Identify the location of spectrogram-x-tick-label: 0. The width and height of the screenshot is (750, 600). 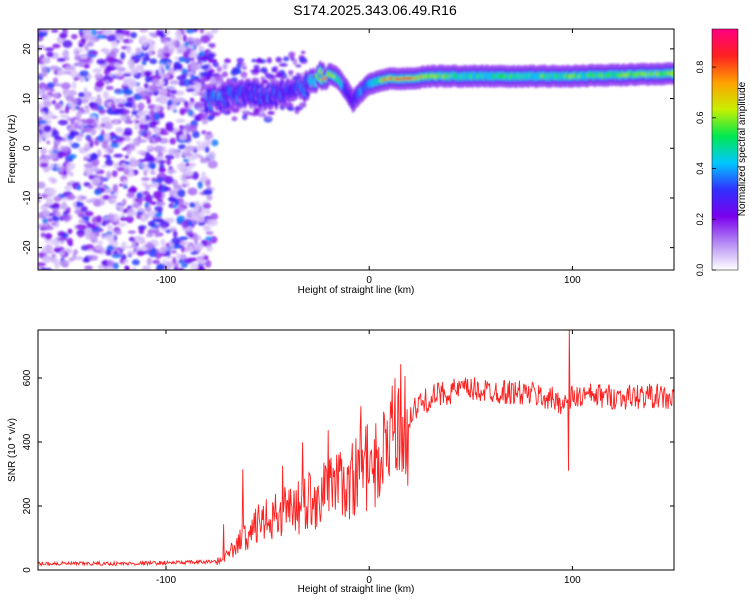
(369, 280).